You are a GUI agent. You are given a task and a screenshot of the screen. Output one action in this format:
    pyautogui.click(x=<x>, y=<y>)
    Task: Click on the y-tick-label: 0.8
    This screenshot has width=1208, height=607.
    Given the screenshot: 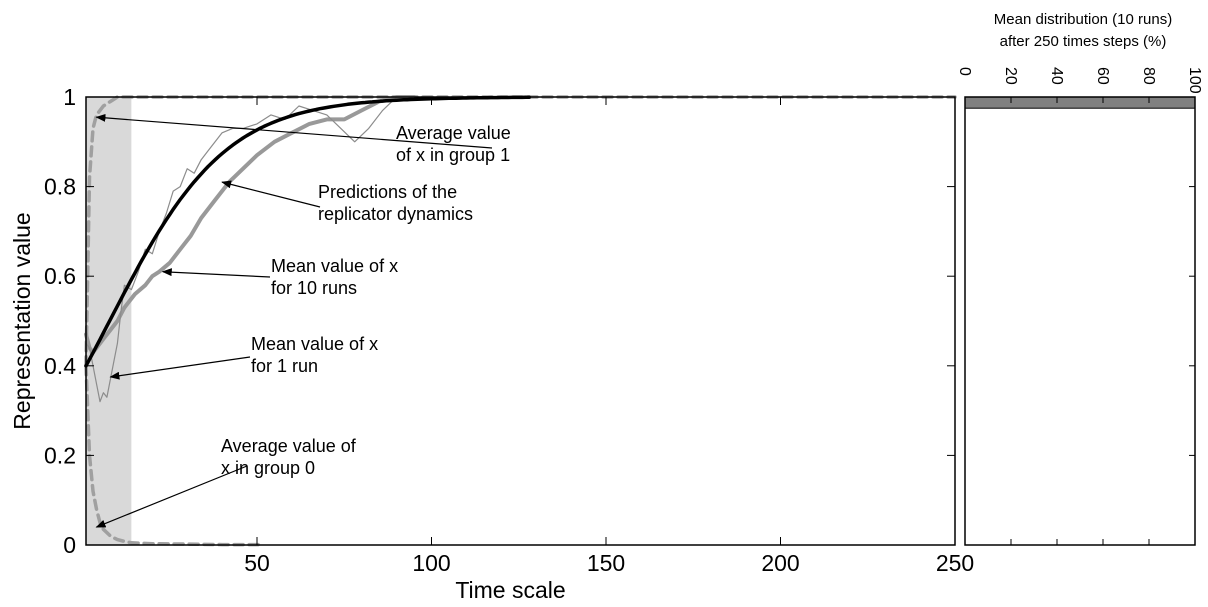 What is the action you would take?
    pyautogui.click(x=60, y=187)
    